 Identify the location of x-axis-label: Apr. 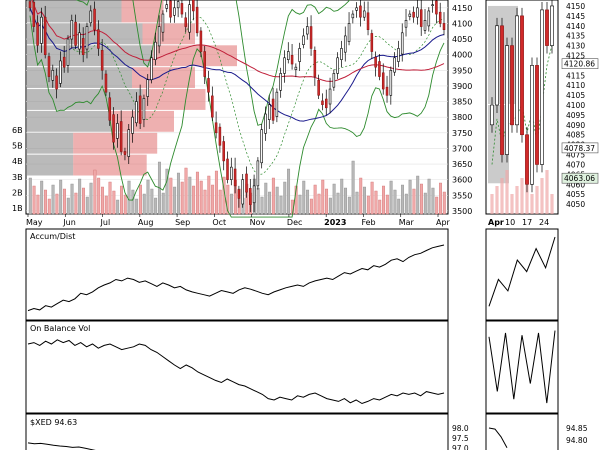
(443, 222).